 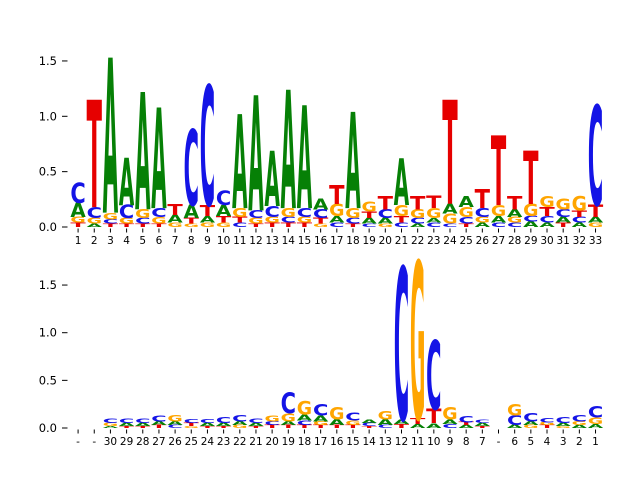 What do you see at coordinates (288, 442) in the screenshot?
I see `x-tick-label: 19` at bounding box center [288, 442].